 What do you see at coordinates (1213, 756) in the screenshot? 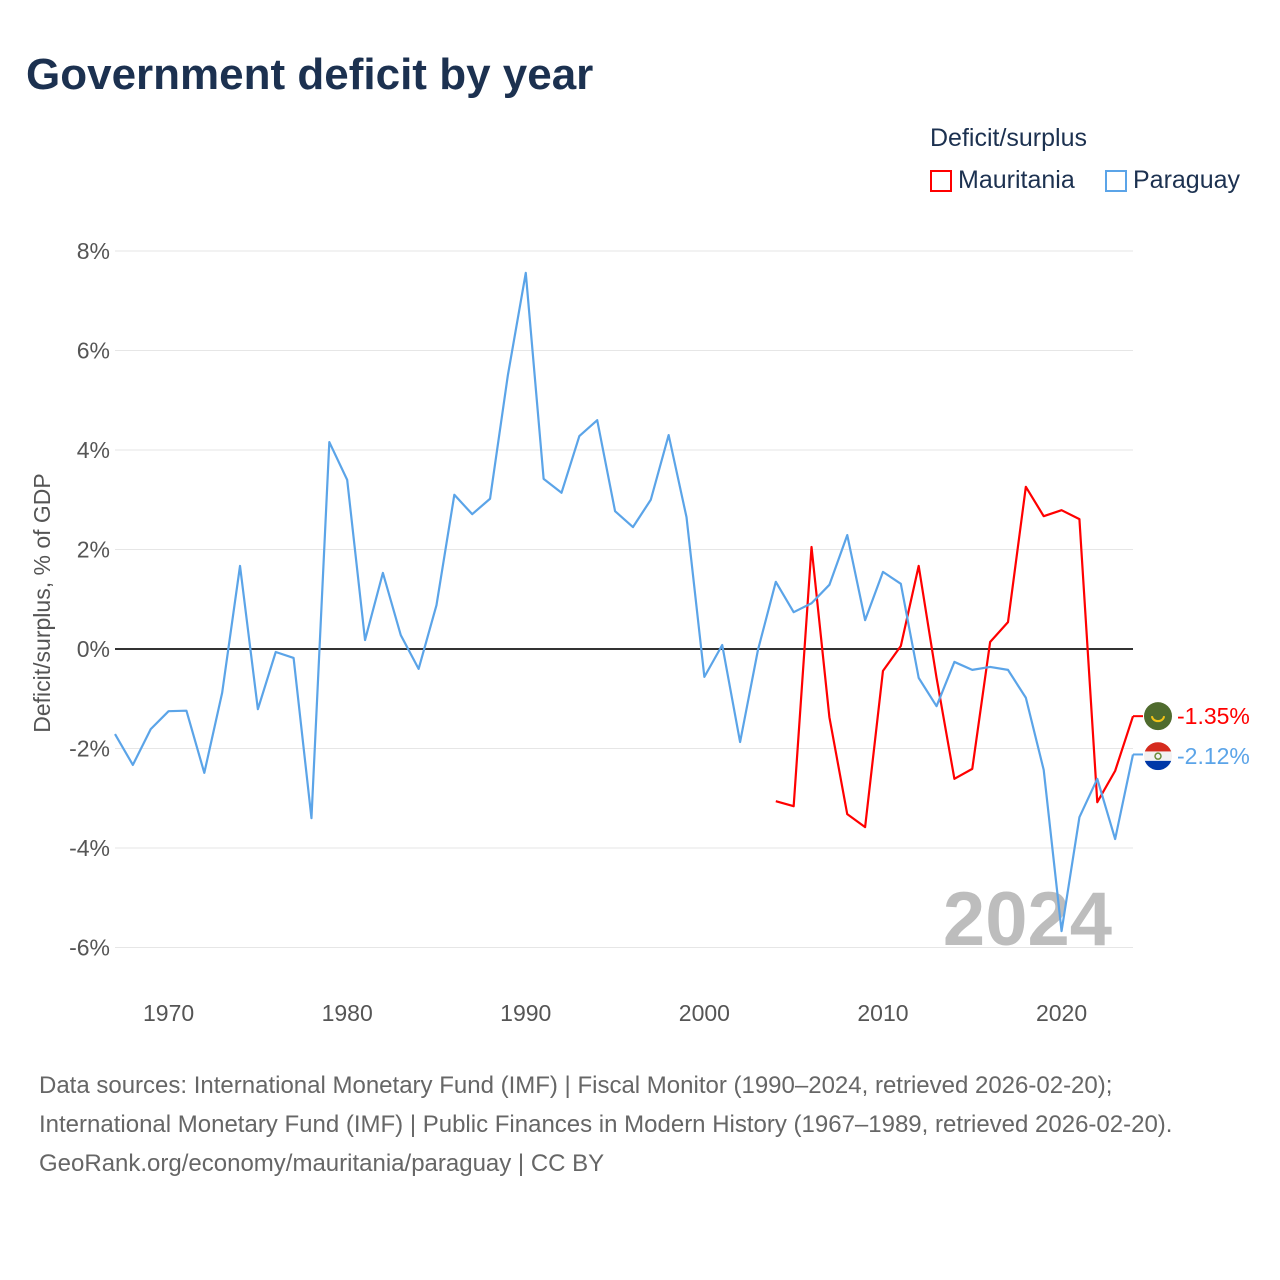
I see `end-value-label: -2.12%` at bounding box center [1213, 756].